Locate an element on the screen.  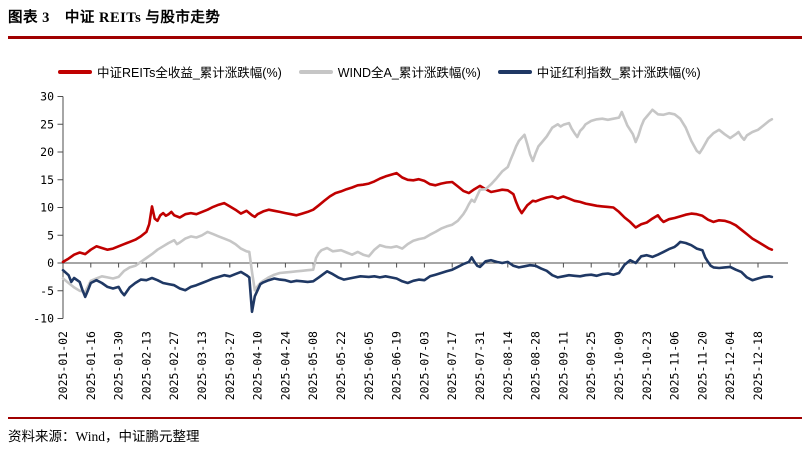
figure-title: 图表 3 中证 REITs 与股市走势 is located at coordinates (114, 18).